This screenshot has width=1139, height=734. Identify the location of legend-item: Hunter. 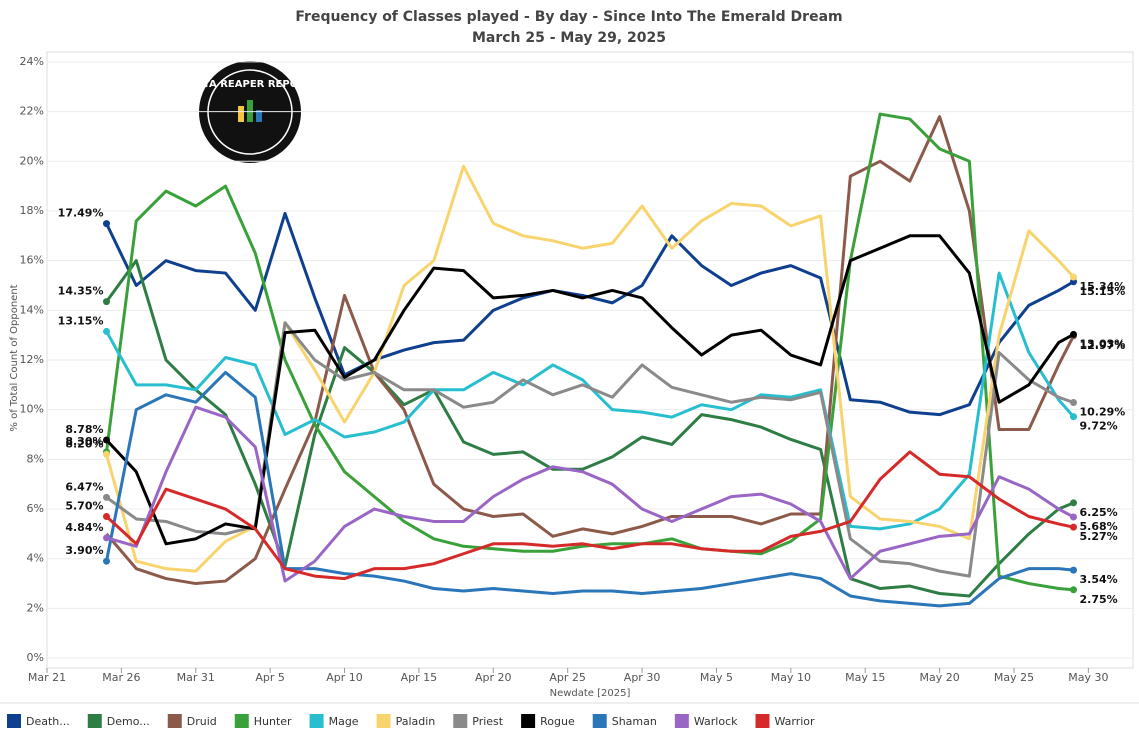
(263, 721).